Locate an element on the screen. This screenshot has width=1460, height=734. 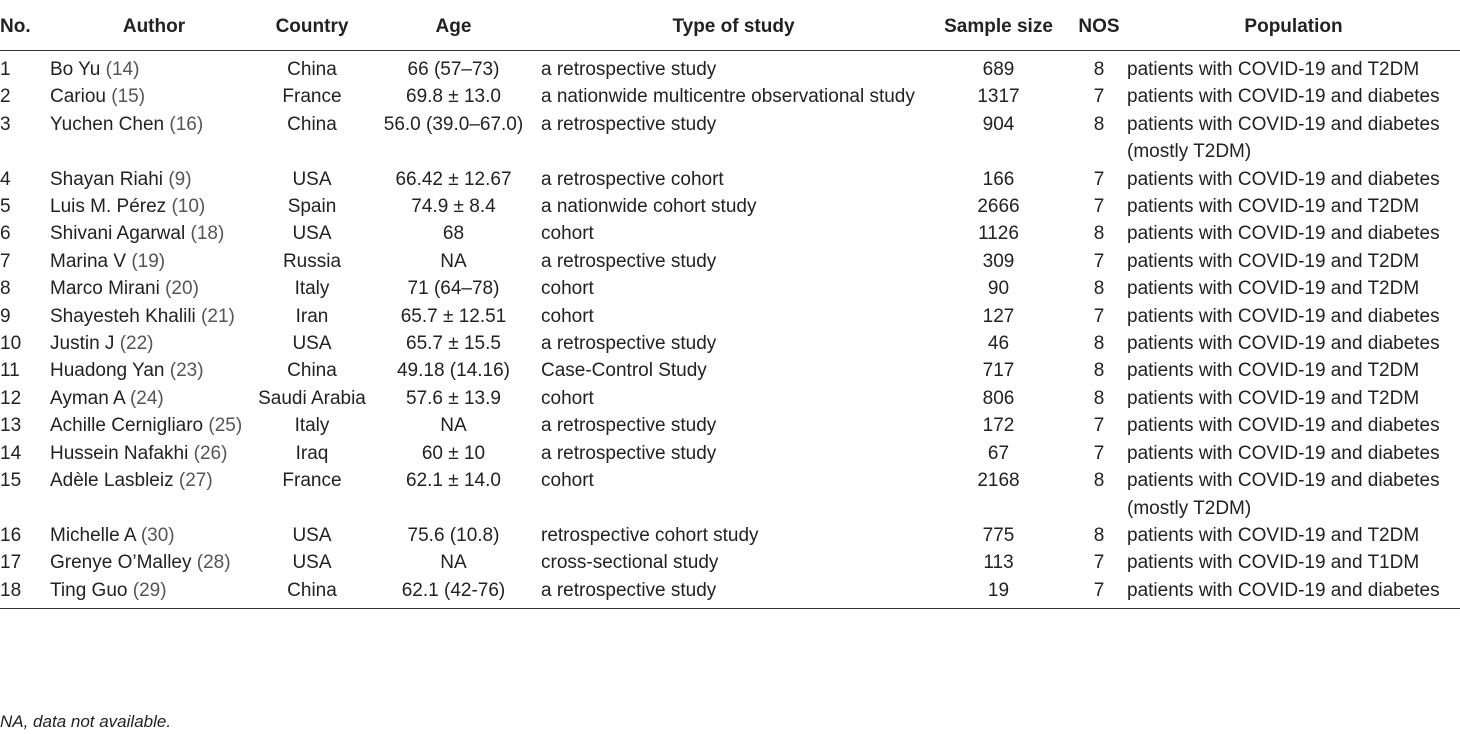
header-country: Country is located at coordinates (312, 27).